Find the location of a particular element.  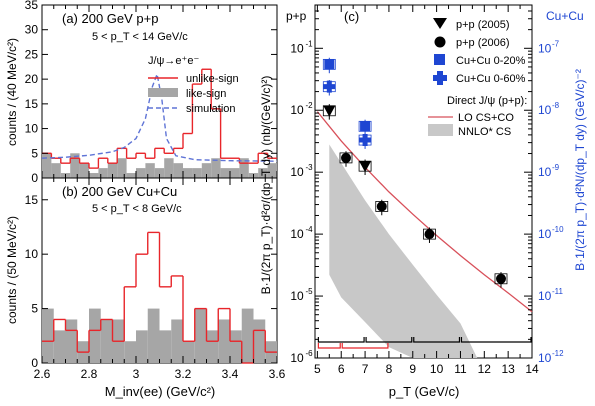

legend-label-simulation: simulation is located at coordinates (211, 109).